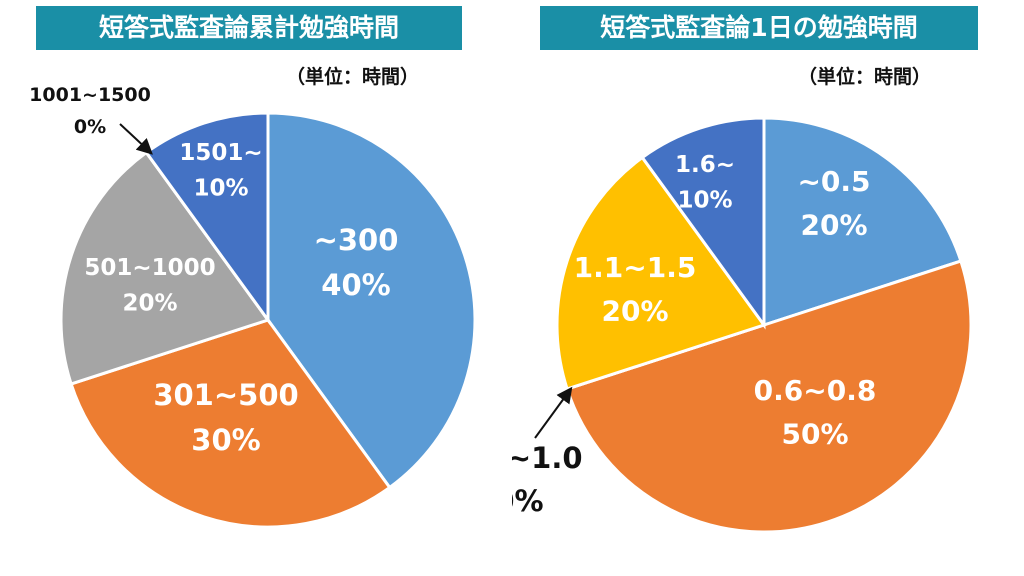 The width and height of the screenshot is (1024, 576). Describe the element at coordinates (814, 433) in the screenshot. I see `slice-percent-label: 50%` at that location.